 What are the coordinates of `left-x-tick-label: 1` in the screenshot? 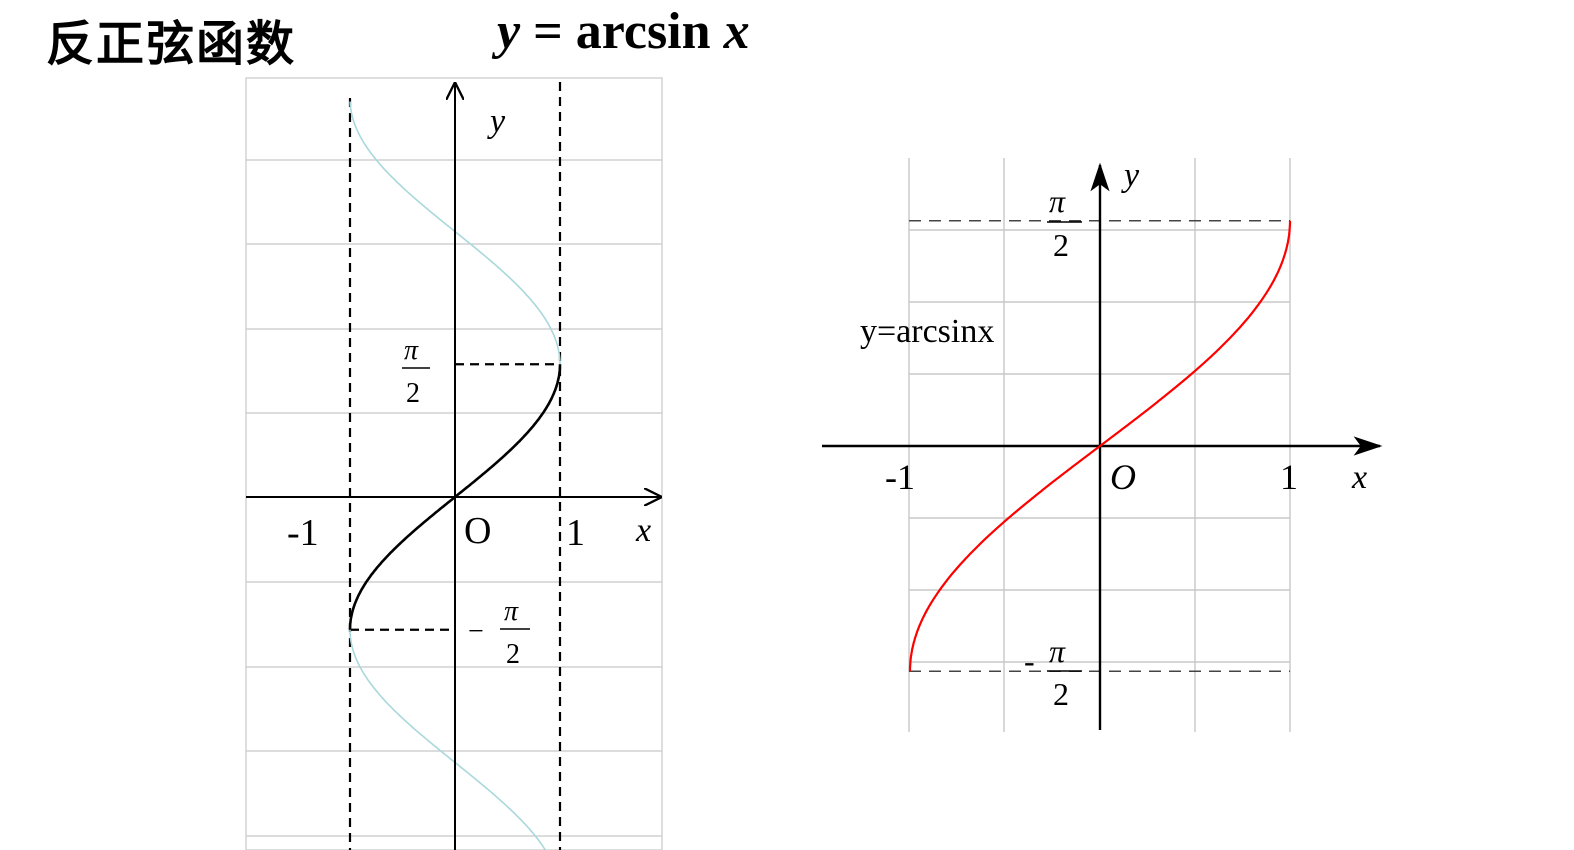 It's located at (575, 533).